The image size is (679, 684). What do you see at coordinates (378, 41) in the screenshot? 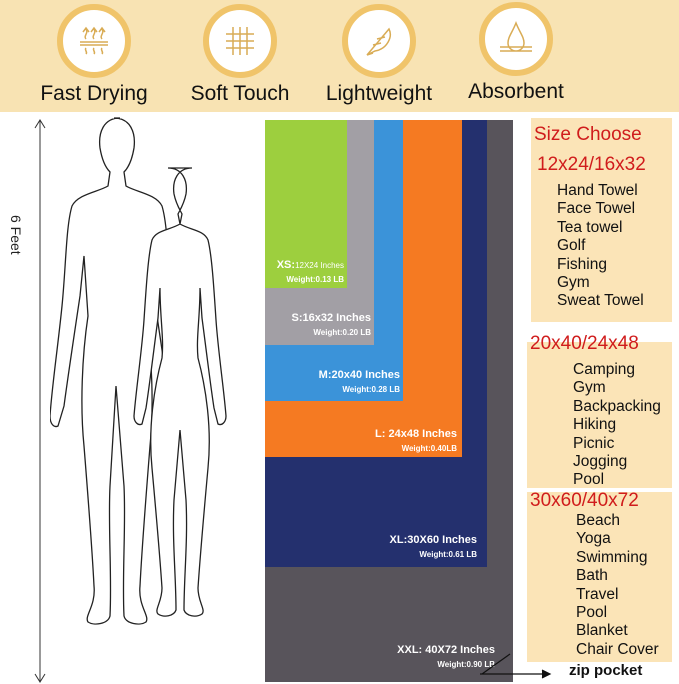
I see `feather-icon` at bounding box center [378, 41].